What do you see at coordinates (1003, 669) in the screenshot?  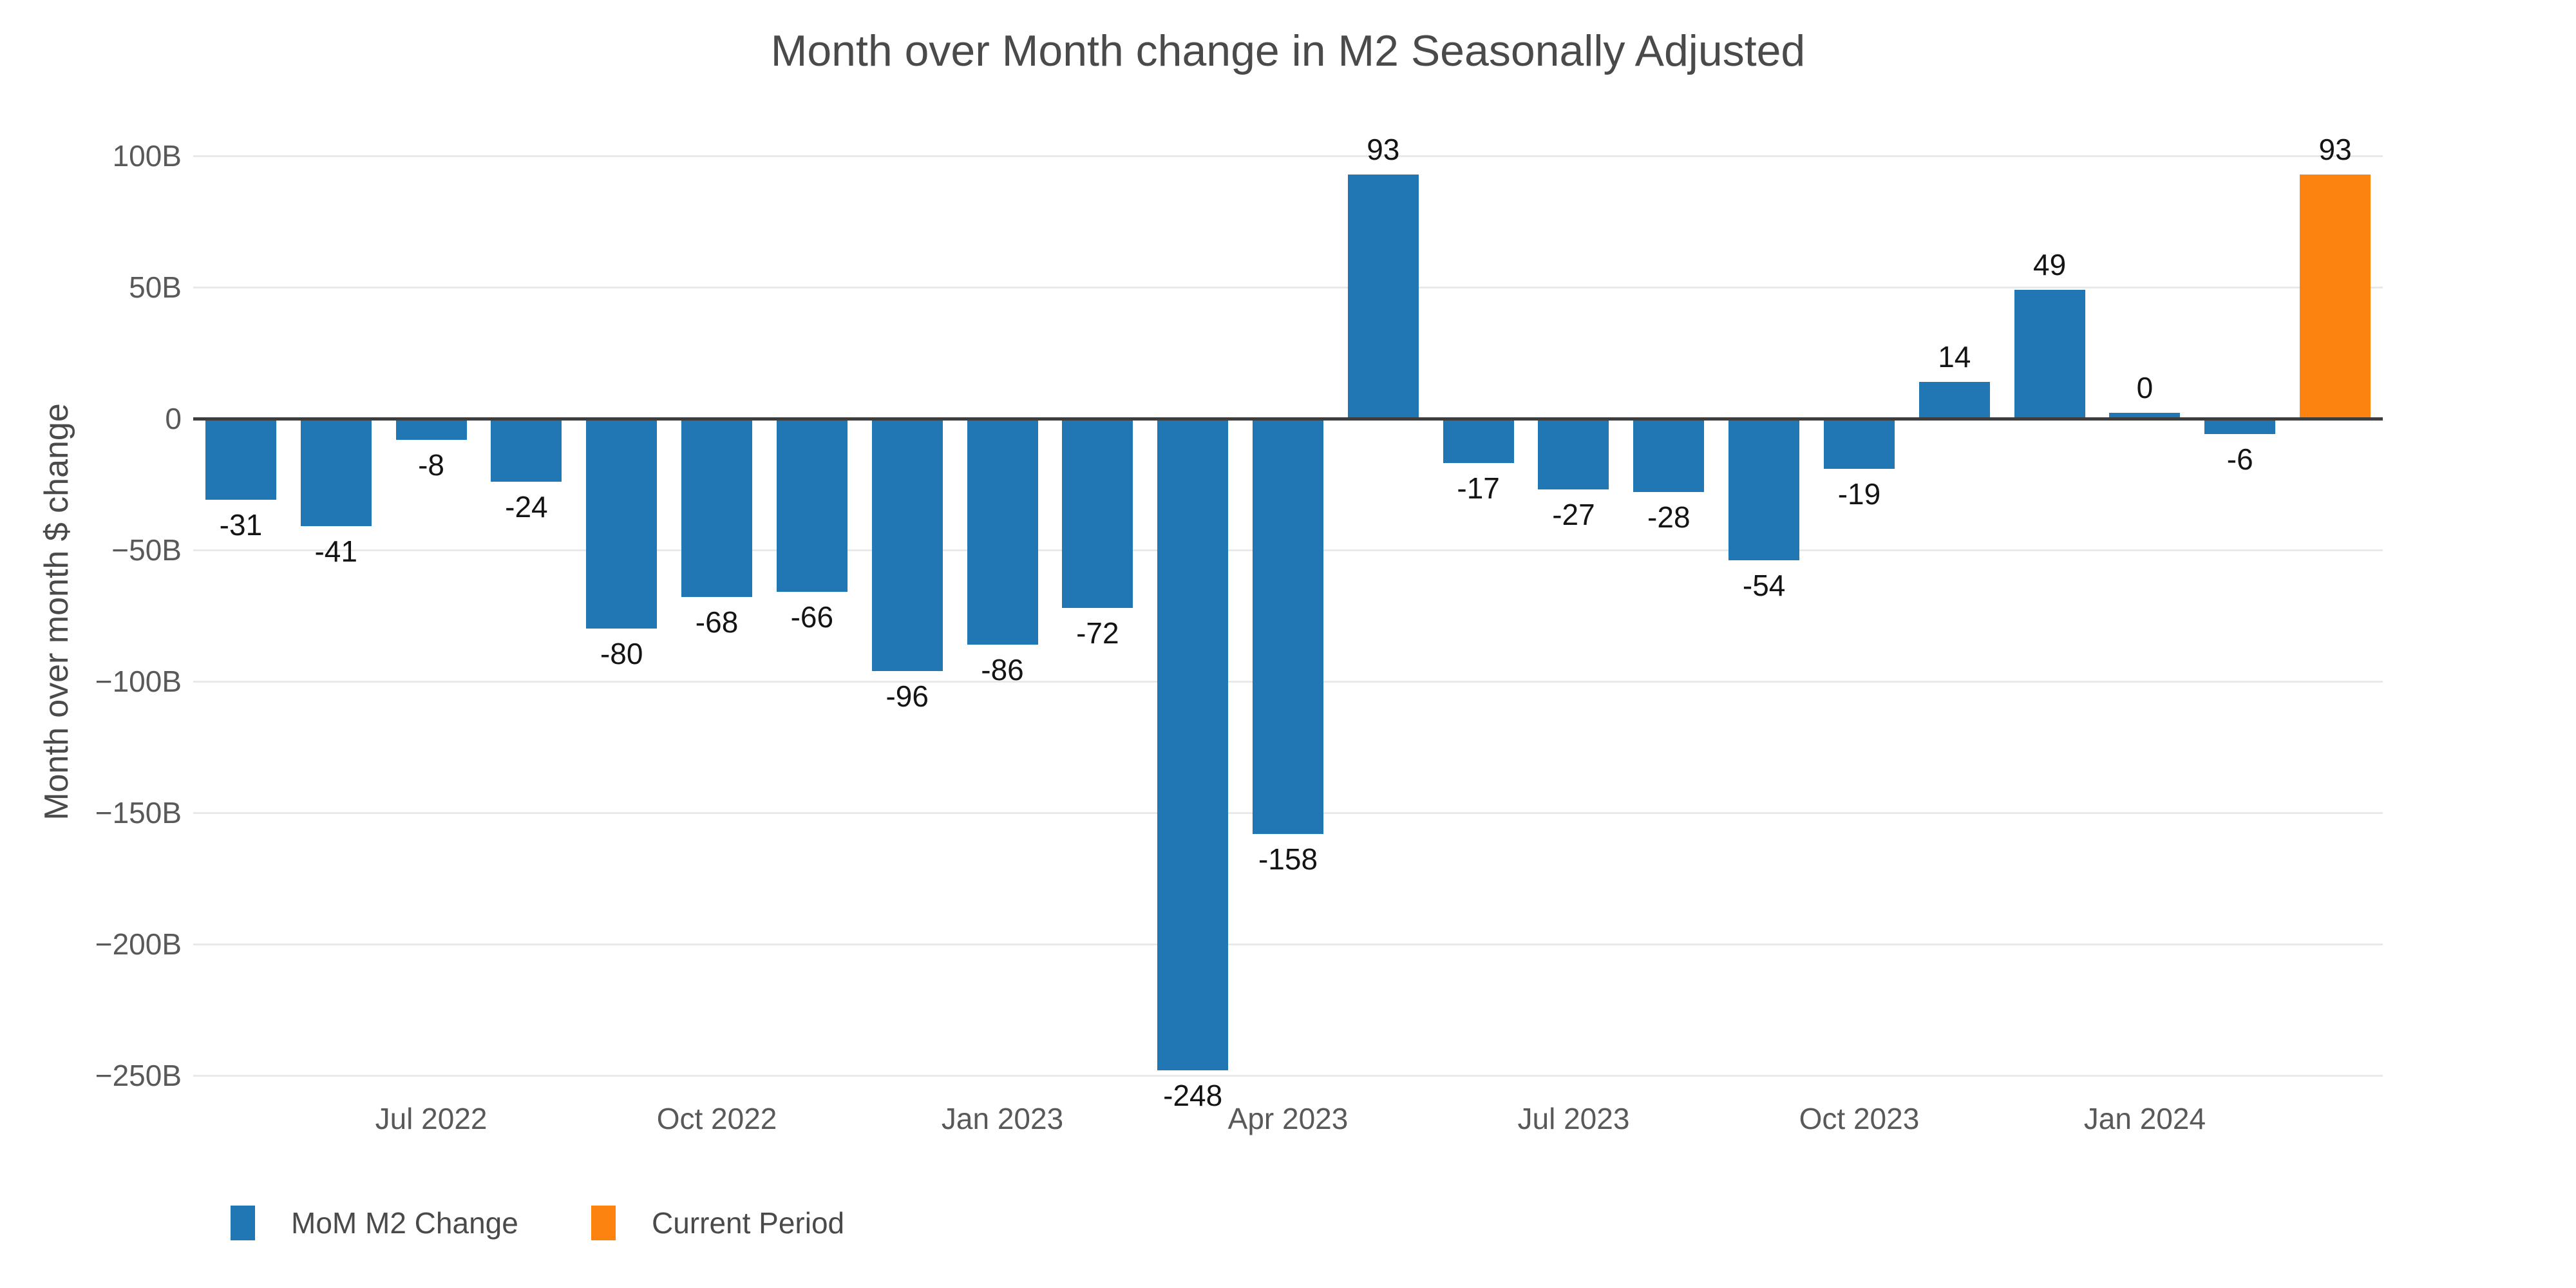 I see `bar-value-label: -86` at bounding box center [1003, 669].